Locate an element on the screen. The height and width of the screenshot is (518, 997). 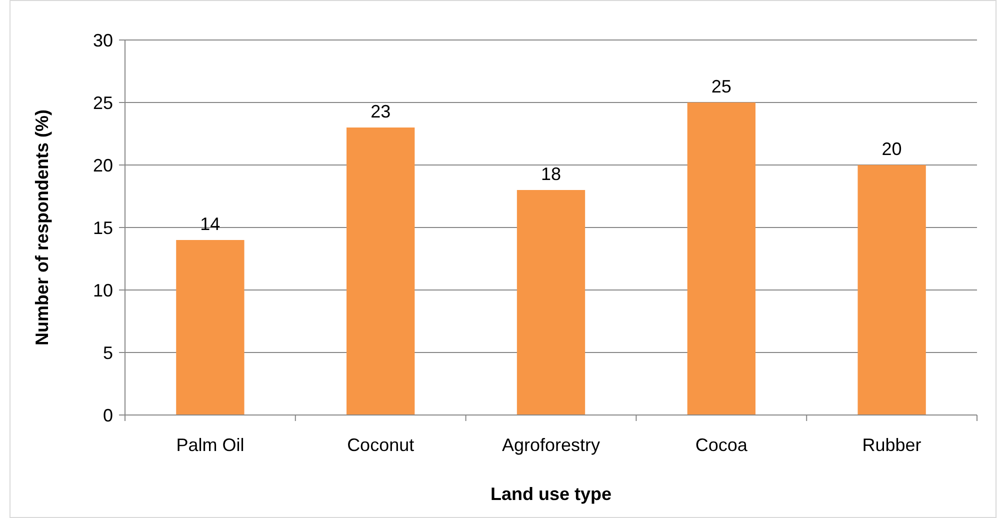
x-tick-label: Palm Oil is located at coordinates (210, 445).